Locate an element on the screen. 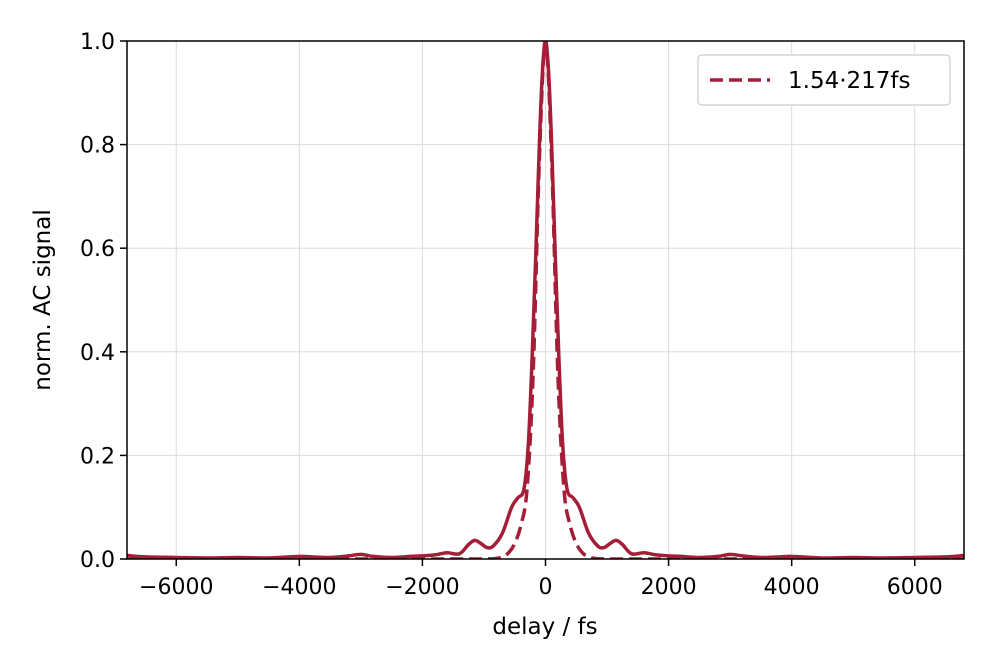  x-tick-label: 2000 is located at coordinates (669, 587).